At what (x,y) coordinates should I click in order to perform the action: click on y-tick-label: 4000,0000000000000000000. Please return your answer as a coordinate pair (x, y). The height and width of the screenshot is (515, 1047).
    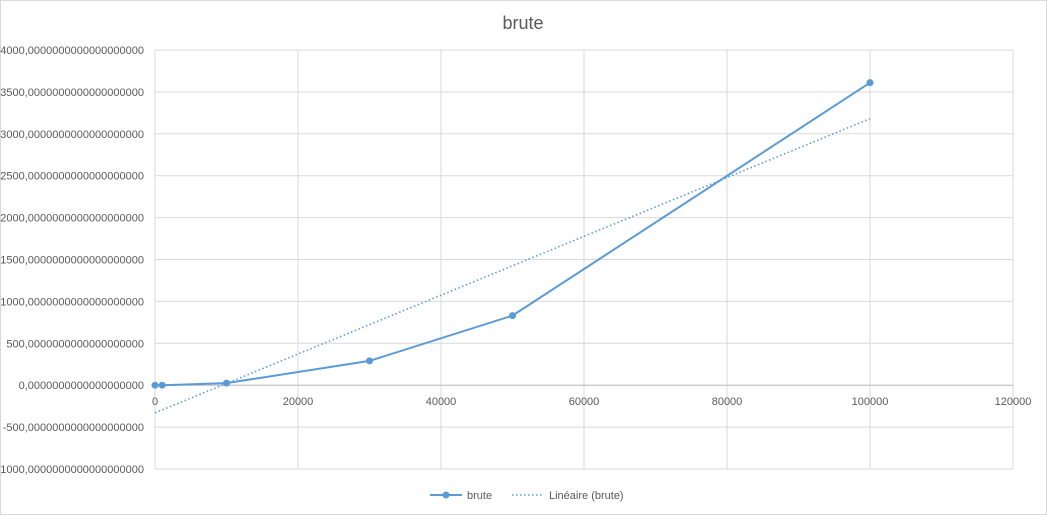
    Looking at the image, I should click on (72, 51).